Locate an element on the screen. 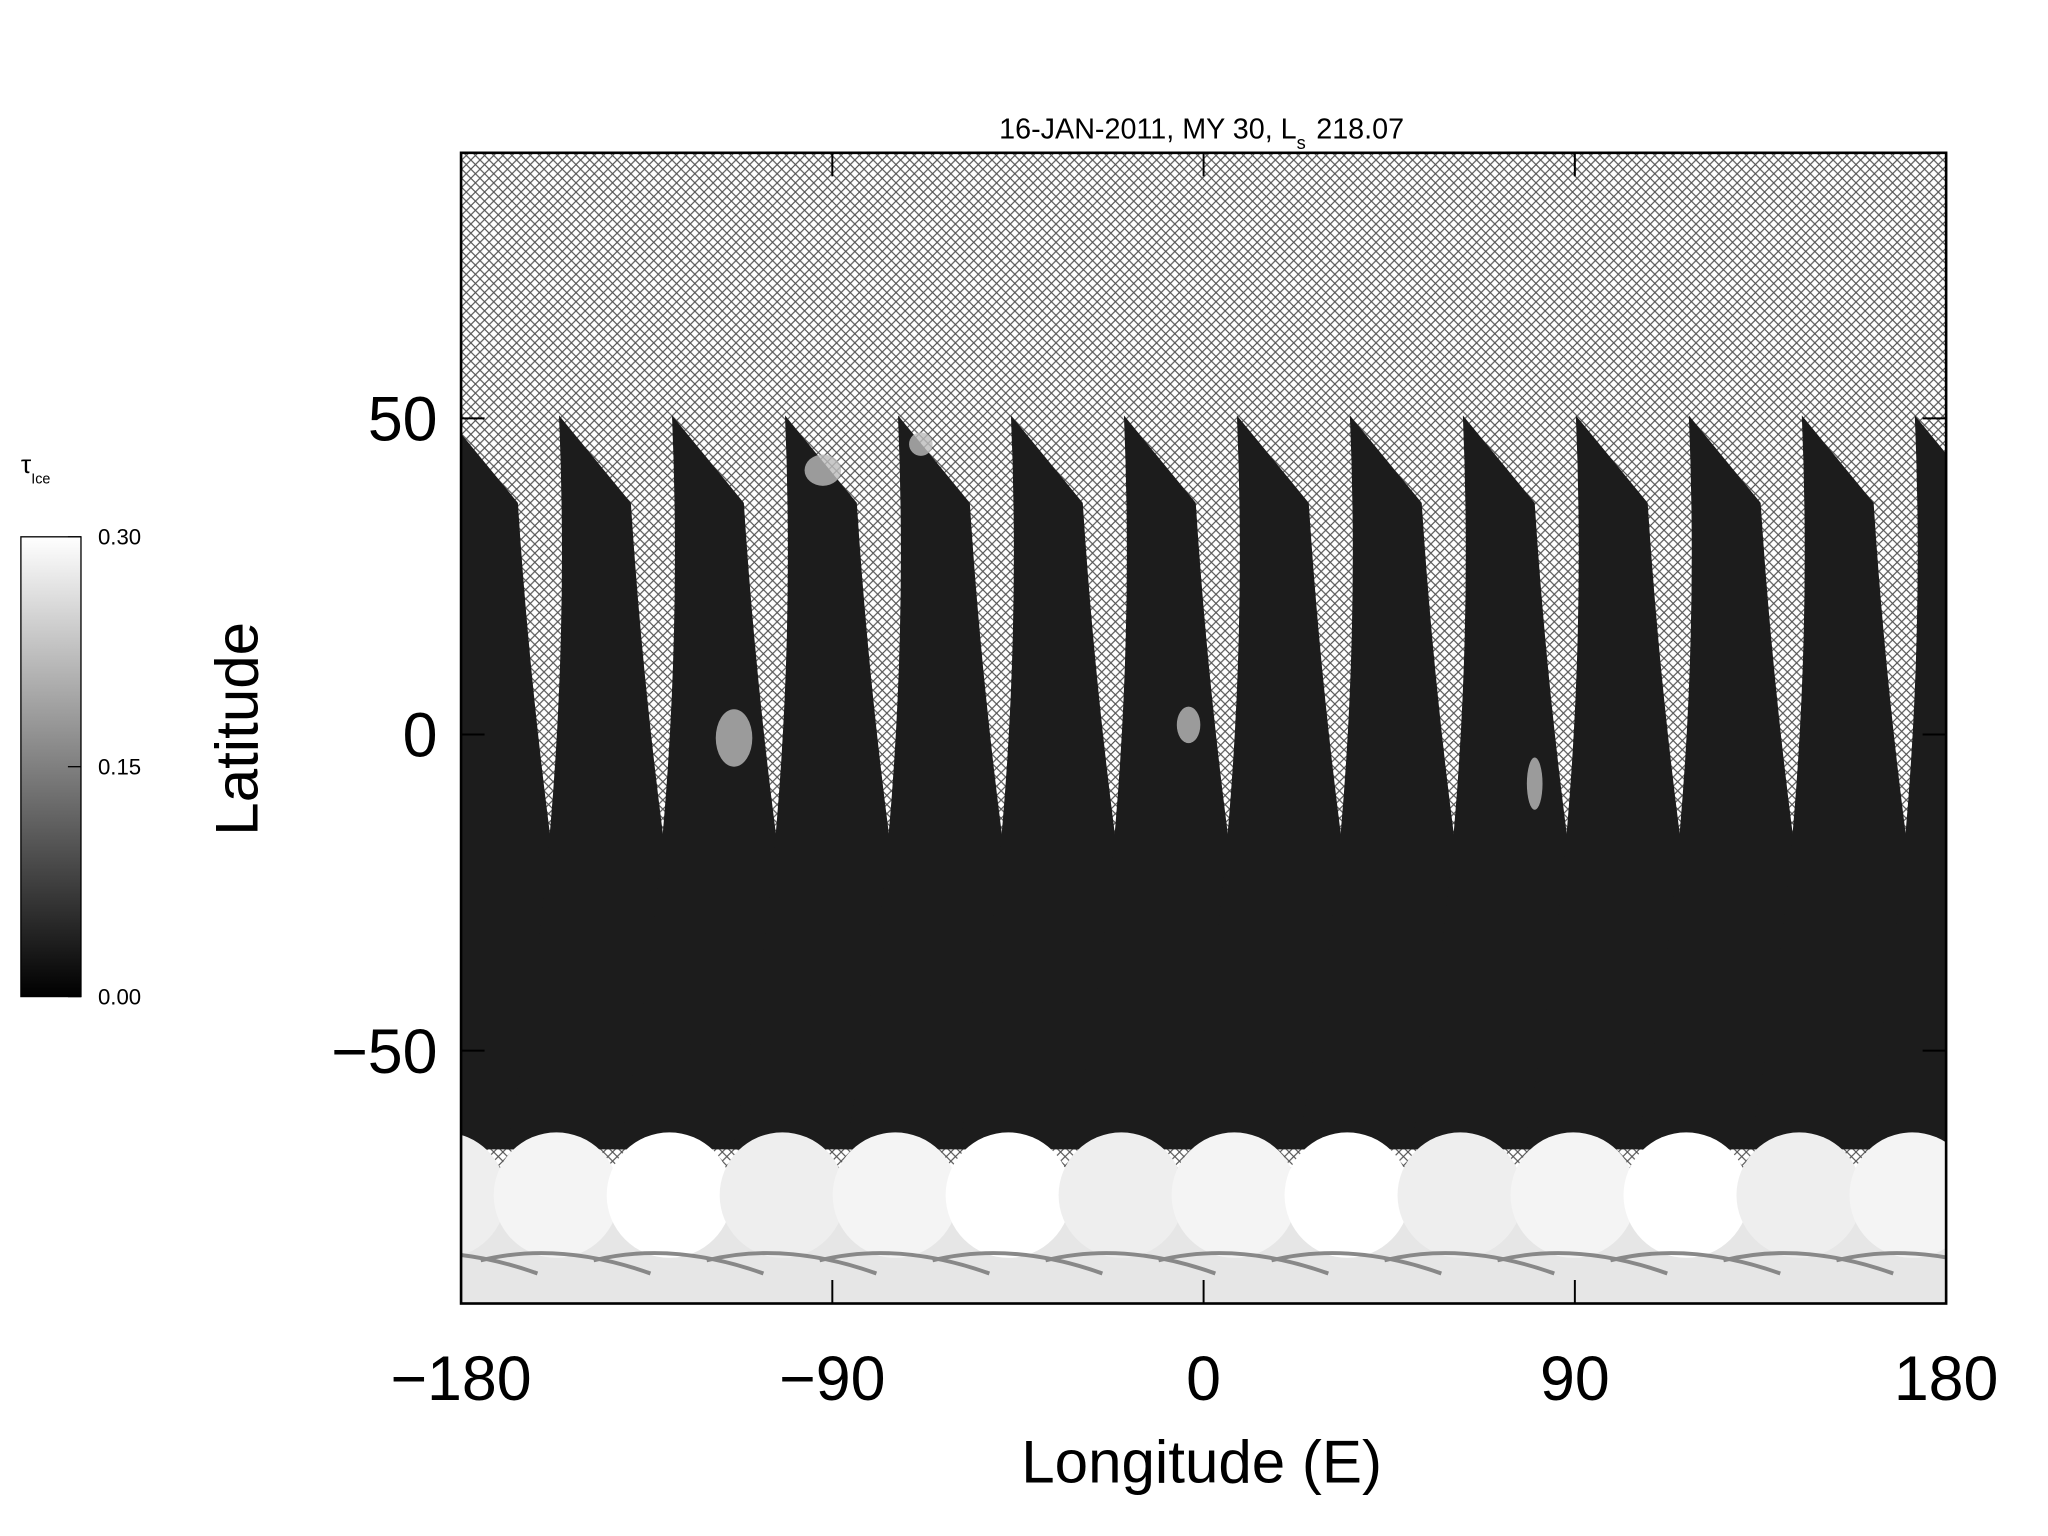 The height and width of the screenshot is (1536, 2048). ls-subscript: s is located at coordinates (1301, 142).